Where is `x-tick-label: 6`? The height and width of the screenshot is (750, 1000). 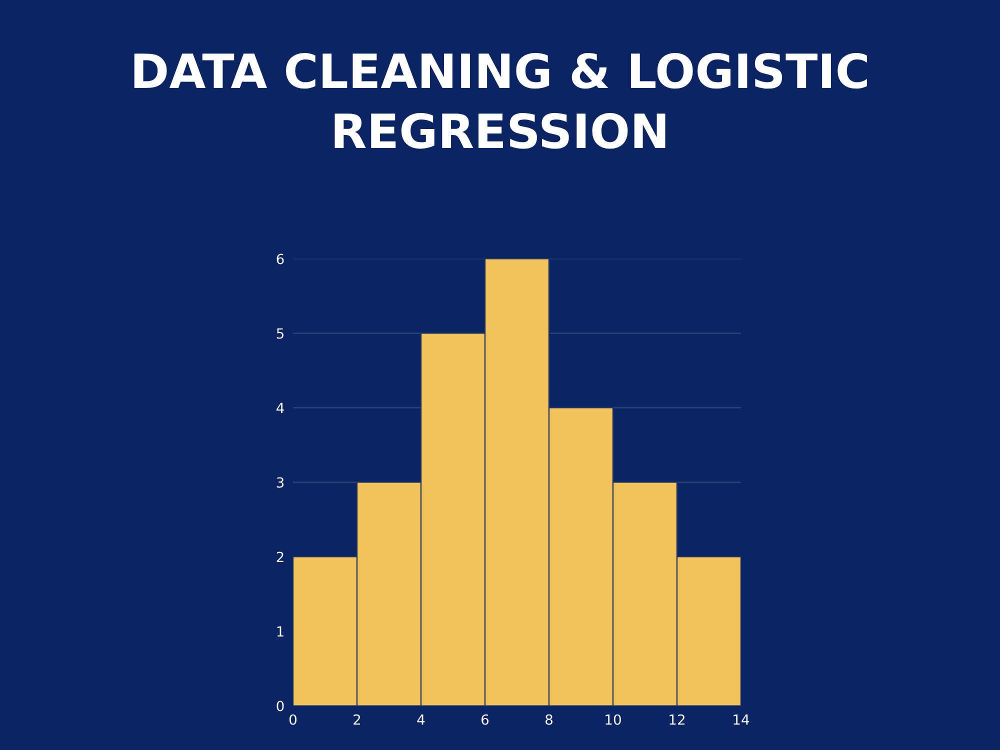
x-tick-label: 6 is located at coordinates (485, 719).